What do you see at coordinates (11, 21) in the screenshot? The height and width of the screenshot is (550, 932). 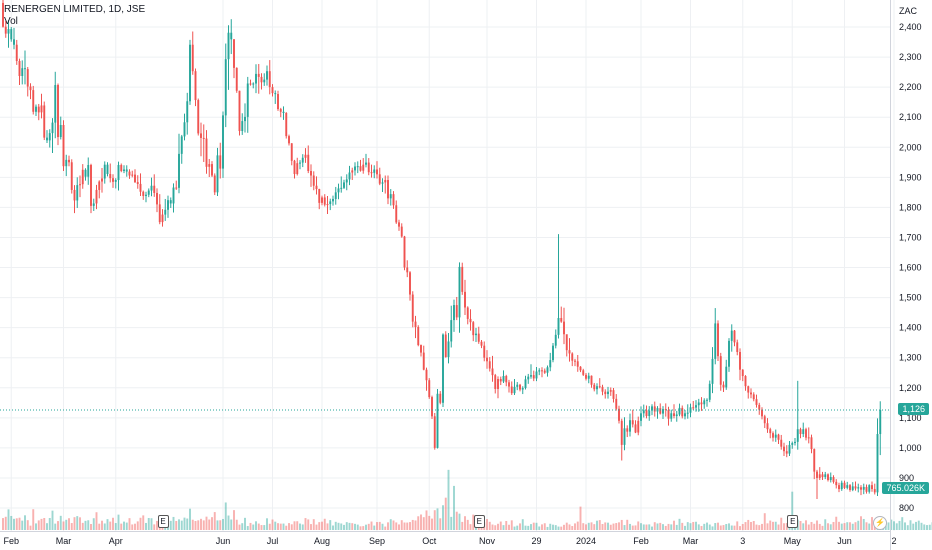 I see `volume-label: Vol` at bounding box center [11, 21].